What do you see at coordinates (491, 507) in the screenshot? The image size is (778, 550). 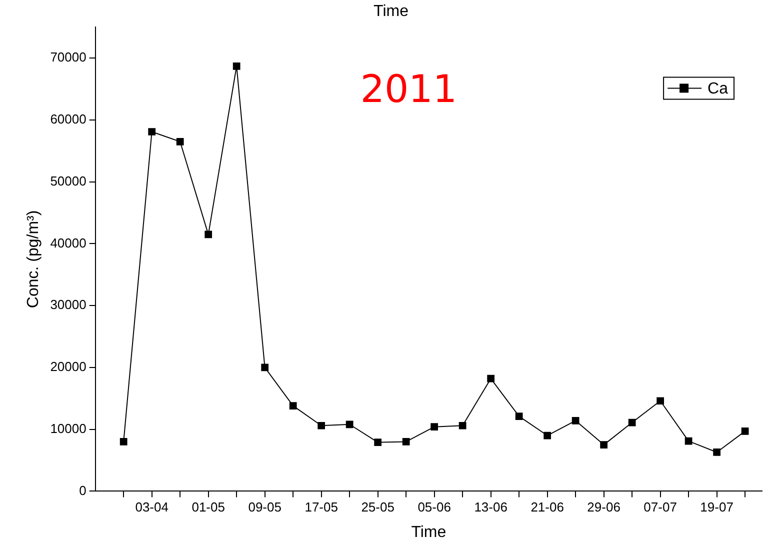 I see `x-tick-label: 13-06` at bounding box center [491, 507].